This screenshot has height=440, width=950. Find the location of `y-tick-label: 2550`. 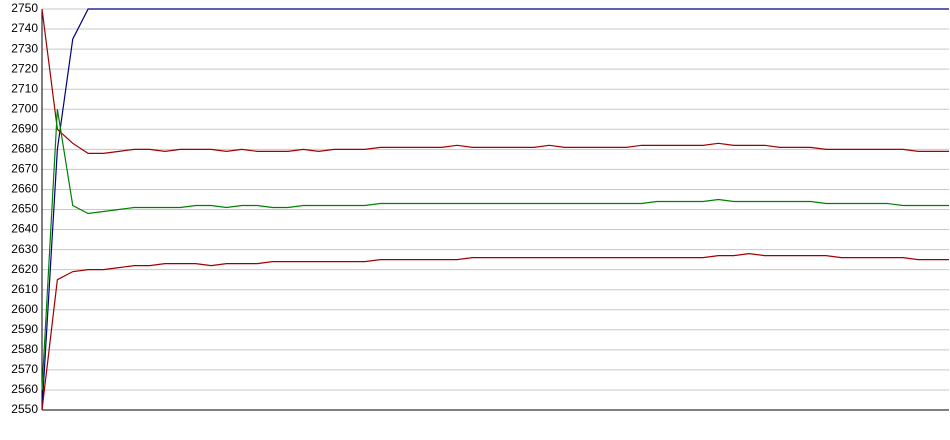

y-tick-label: 2550 is located at coordinates (24, 409).